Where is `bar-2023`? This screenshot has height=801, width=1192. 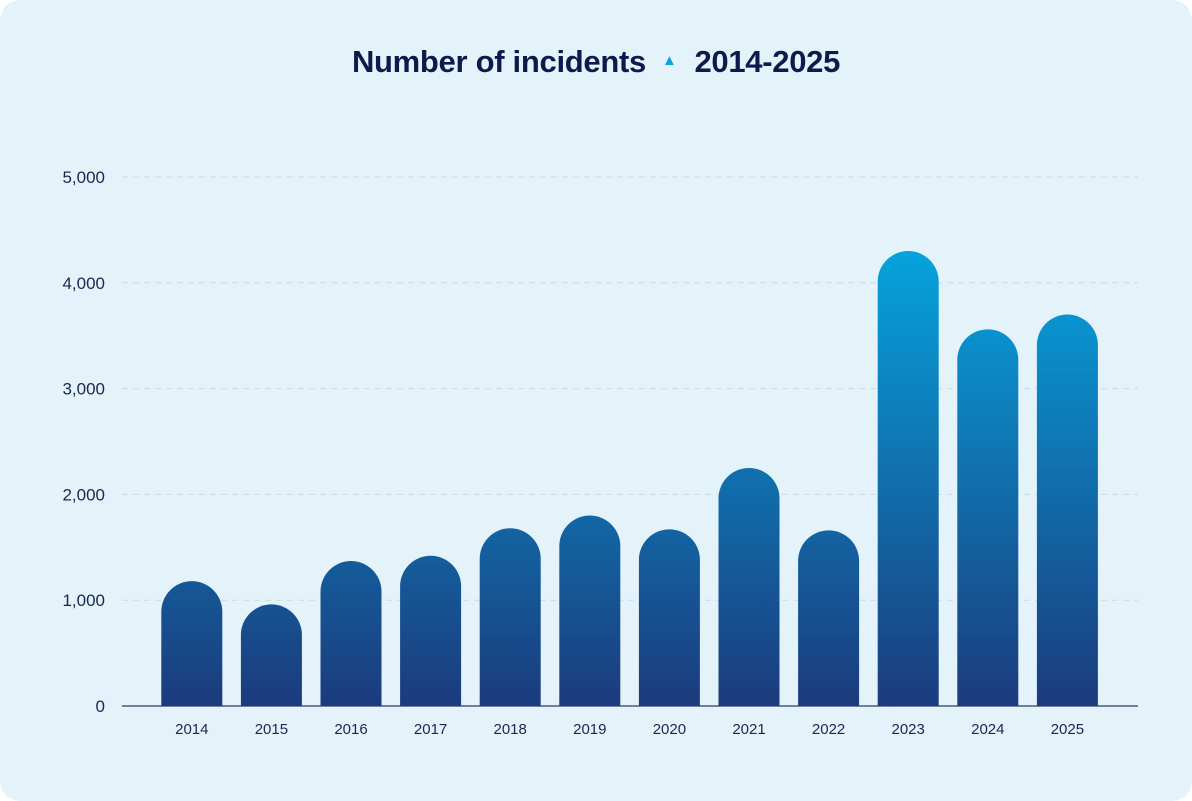
bar-2023 is located at coordinates (908, 478).